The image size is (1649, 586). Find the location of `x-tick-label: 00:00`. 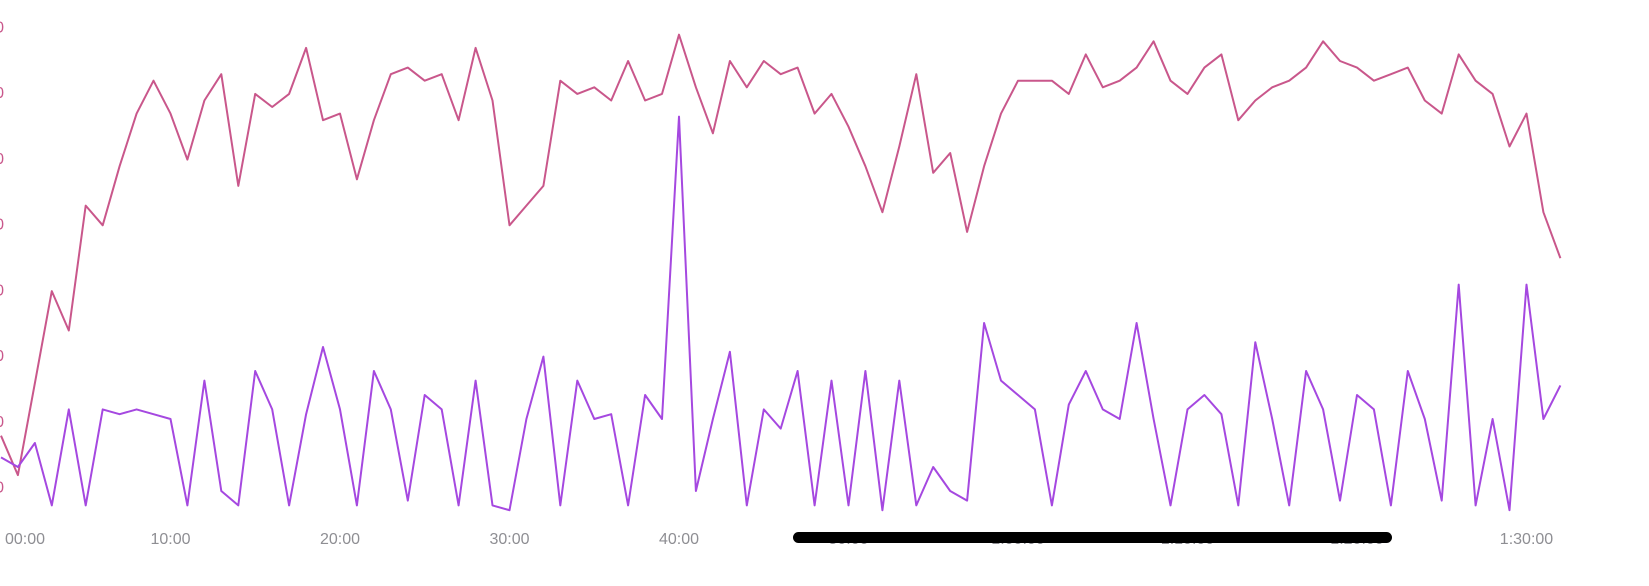

x-tick-label: 00:00 is located at coordinates (25, 539).